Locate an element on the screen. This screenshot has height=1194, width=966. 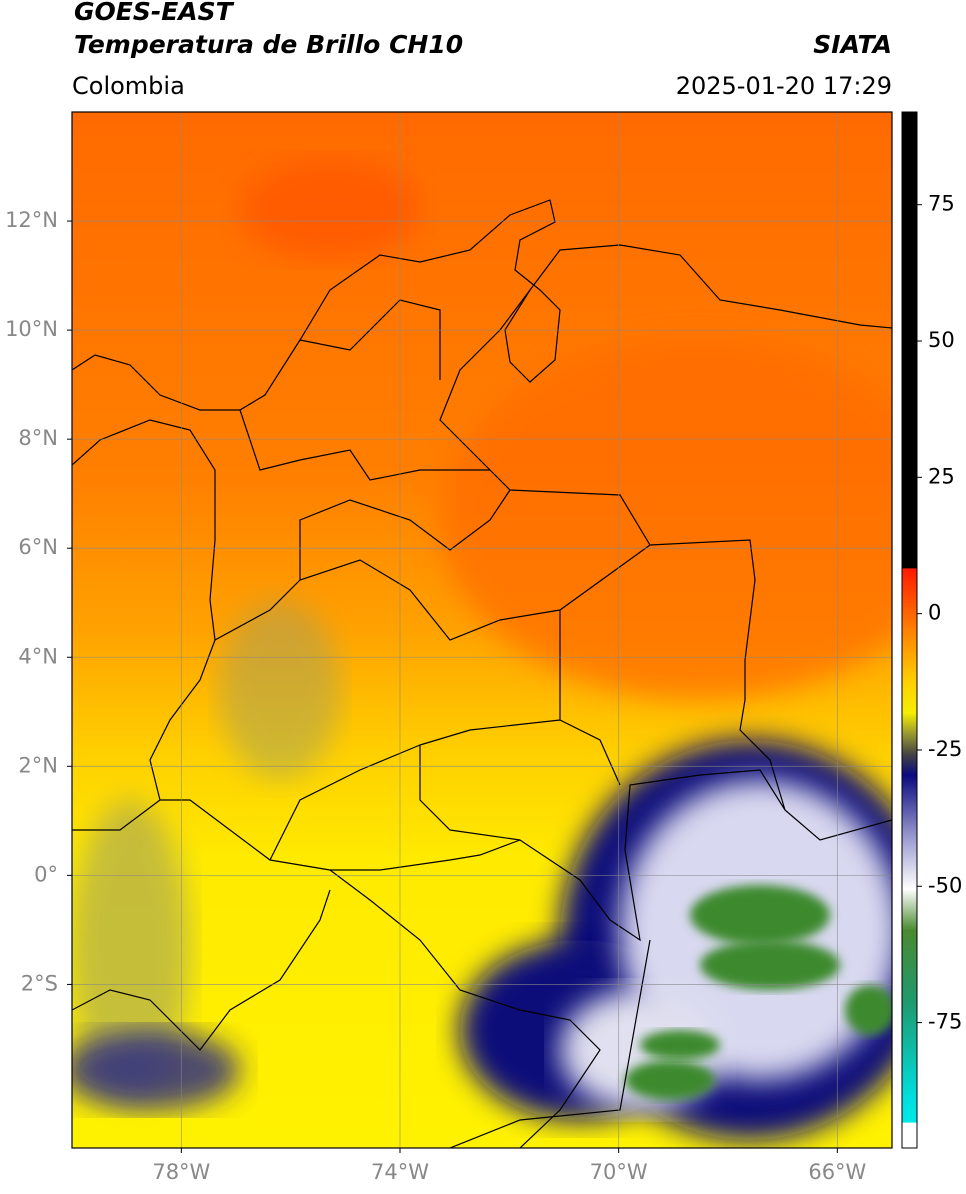
y-tick-label: 0° is located at coordinates (46, 874).